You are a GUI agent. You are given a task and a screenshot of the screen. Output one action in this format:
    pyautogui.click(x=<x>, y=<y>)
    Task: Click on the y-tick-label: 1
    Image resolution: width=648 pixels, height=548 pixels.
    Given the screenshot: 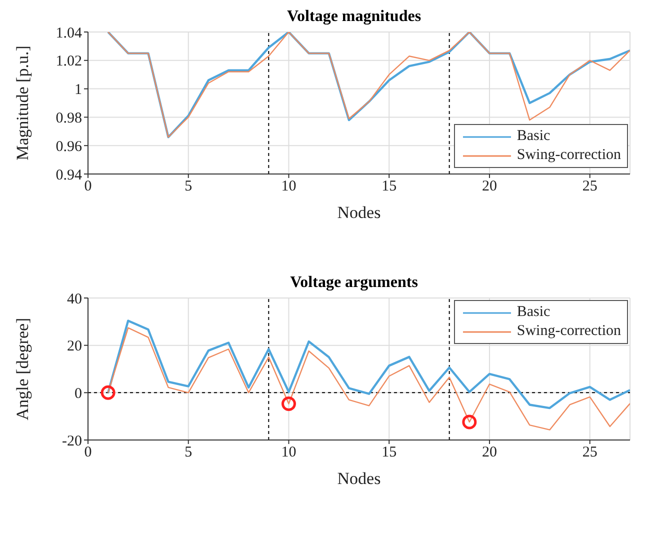 What is the action you would take?
    pyautogui.click(x=78, y=90)
    